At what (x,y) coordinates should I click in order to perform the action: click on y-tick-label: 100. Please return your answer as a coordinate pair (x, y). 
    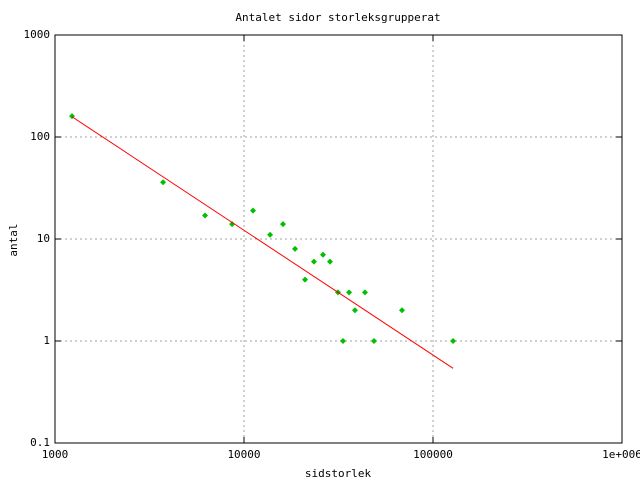
    Looking at the image, I should click on (40, 136).